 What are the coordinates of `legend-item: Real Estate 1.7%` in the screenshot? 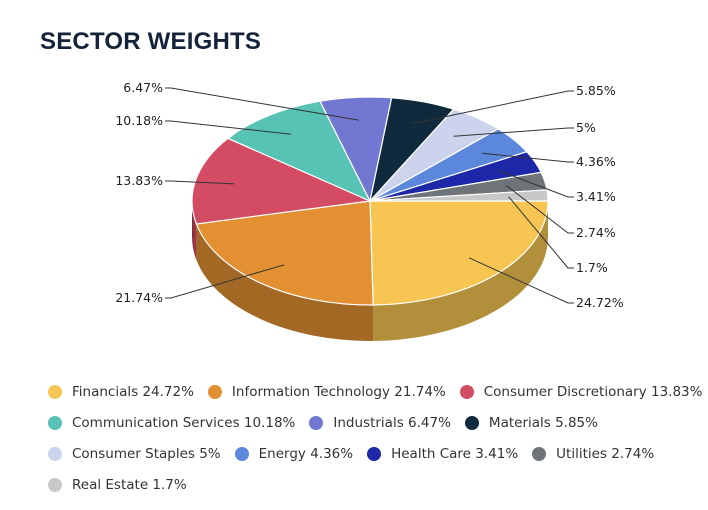 It's located at (117, 485).